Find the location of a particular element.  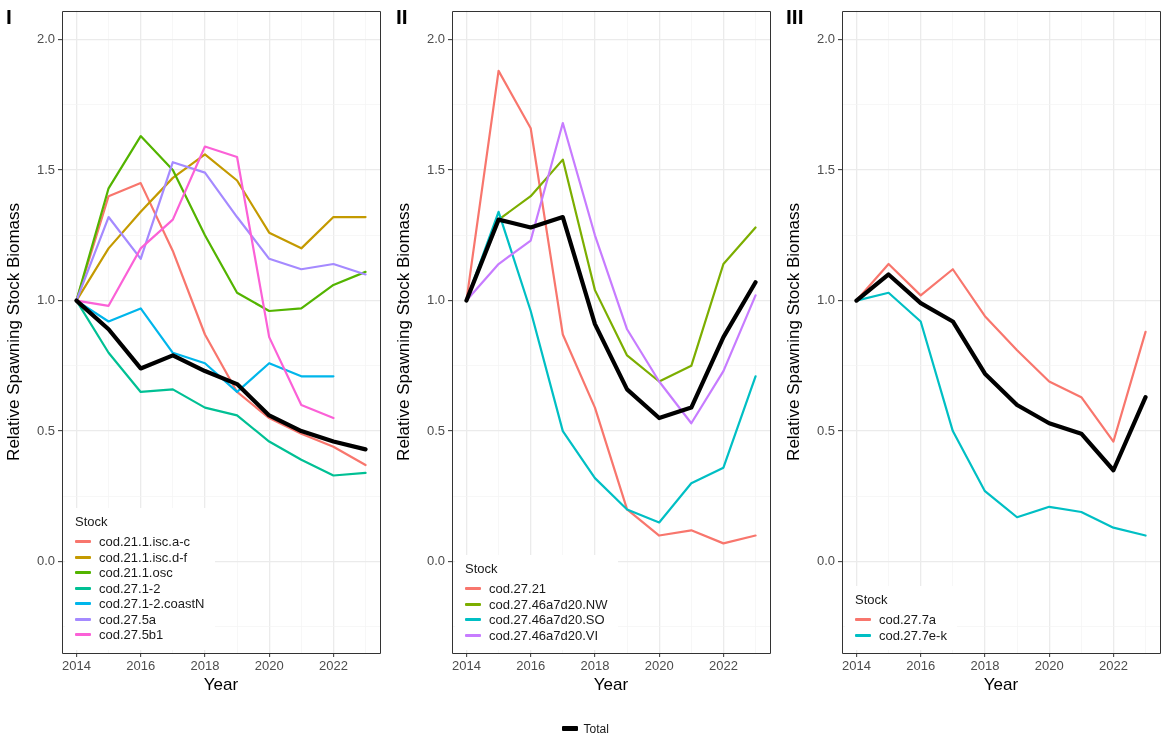

legend-label: cod.21.1.osc is located at coordinates (136, 573).